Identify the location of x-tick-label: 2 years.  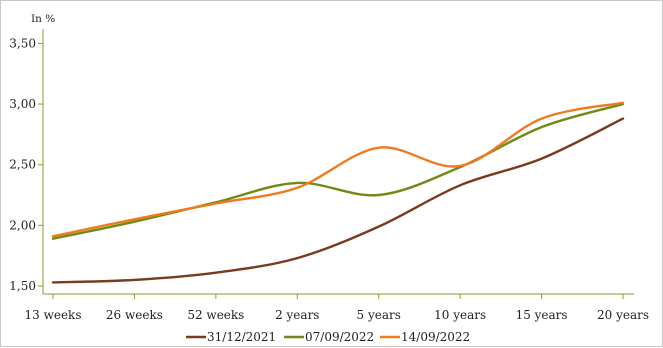
(297, 315).